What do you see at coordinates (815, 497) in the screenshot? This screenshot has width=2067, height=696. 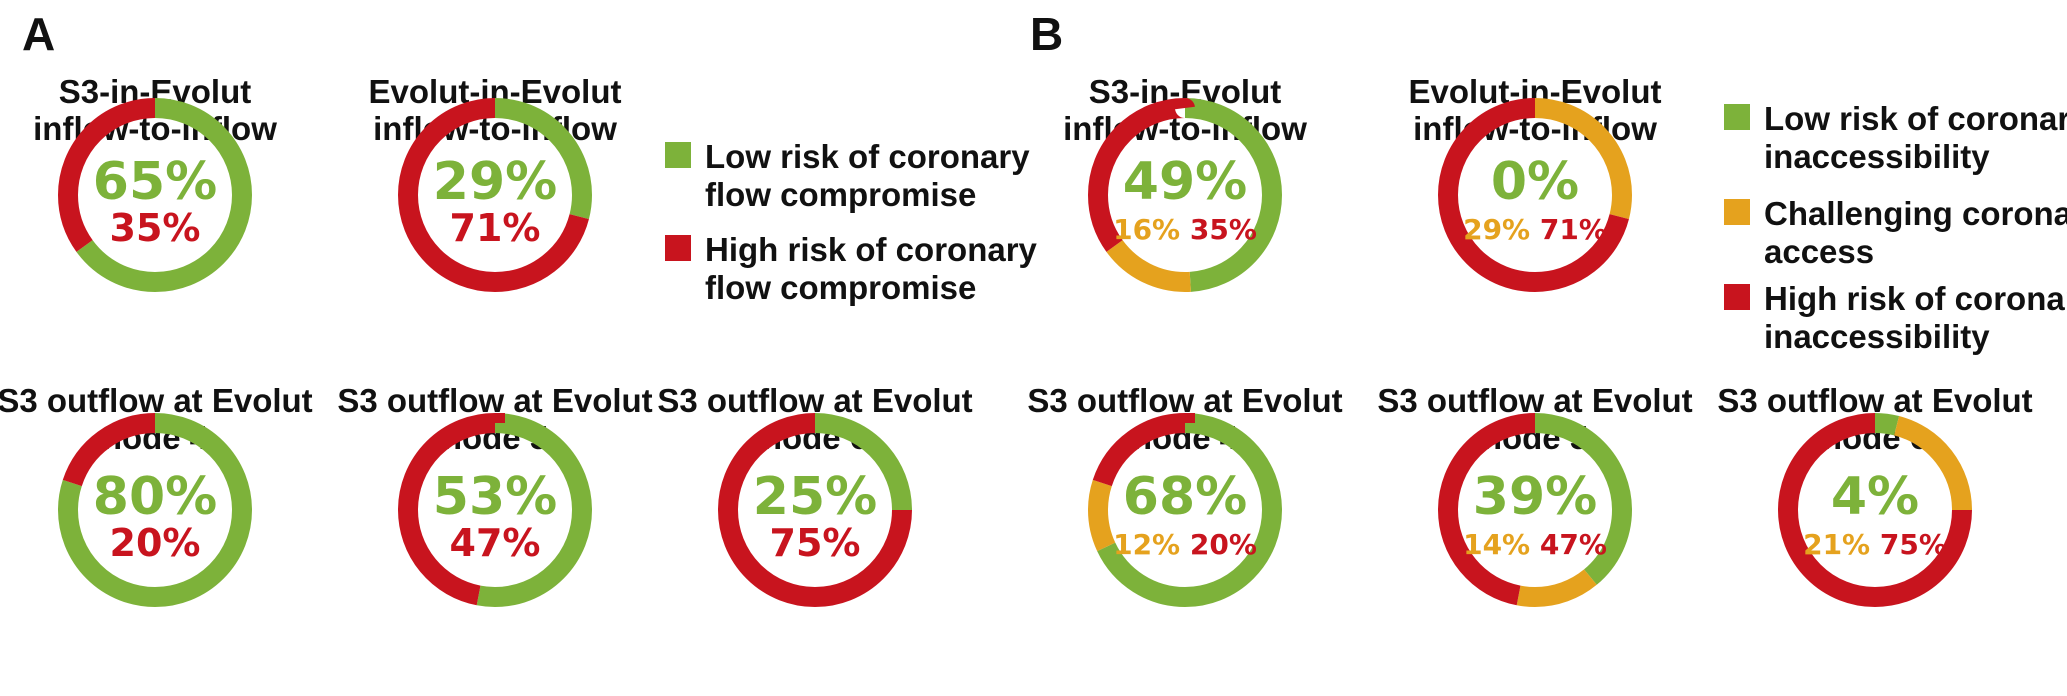 I see `value-label-low: 25%` at bounding box center [815, 497].